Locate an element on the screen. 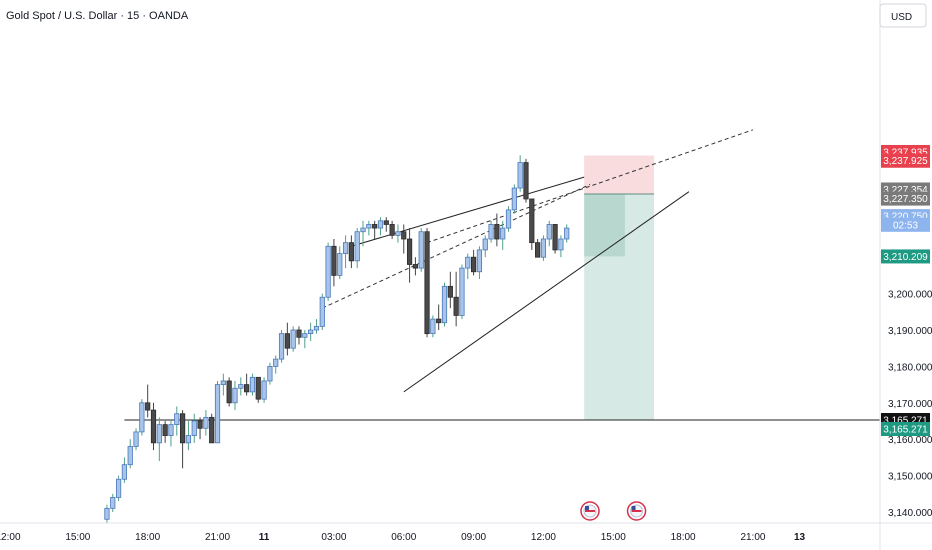  price-tag-label: 02:53 is located at coordinates (905, 225).